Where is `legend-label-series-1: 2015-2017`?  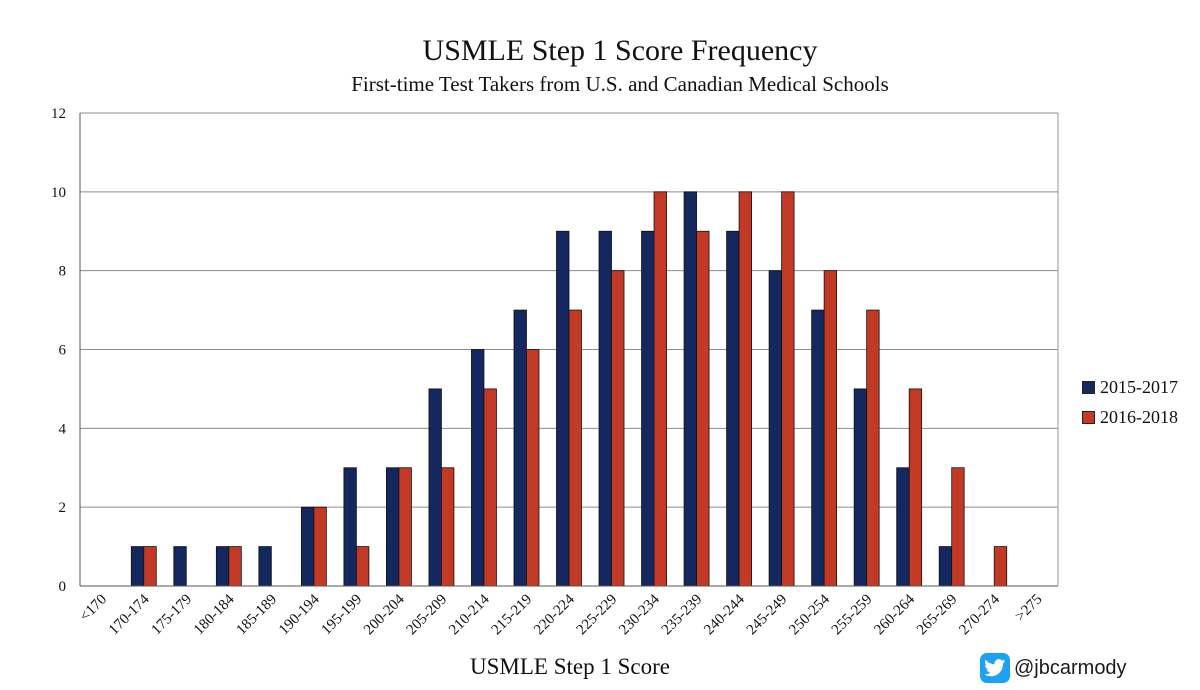 legend-label-series-1: 2015-2017 is located at coordinates (1139, 386).